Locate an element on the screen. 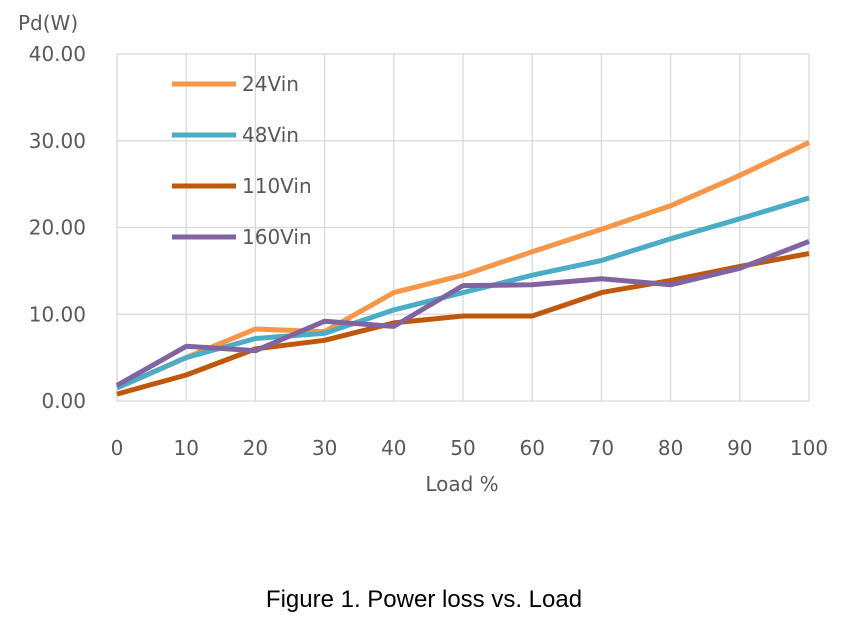 The image size is (848, 637). x-tick-label: 50 is located at coordinates (462, 448).